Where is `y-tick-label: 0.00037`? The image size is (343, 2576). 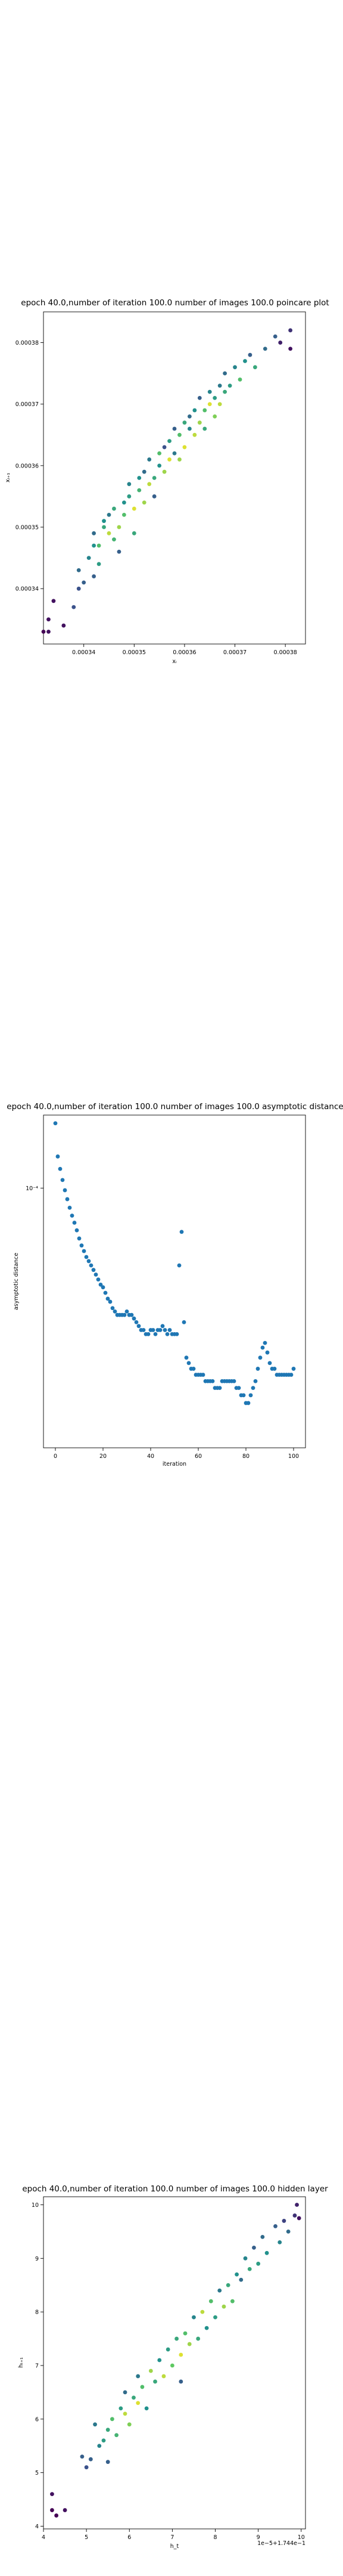 y-tick-label: 0.00037 is located at coordinates (27, 405).